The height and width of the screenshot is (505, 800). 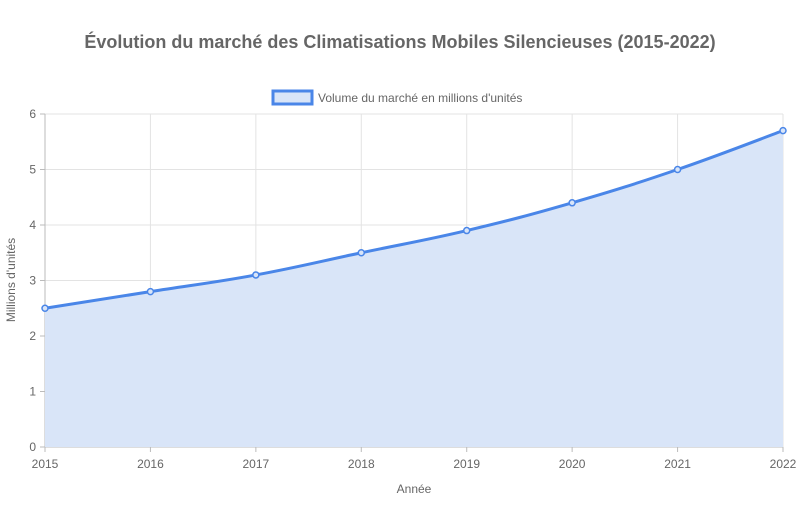 I want to click on x-axis-ticks: 2015 2016 2017 2018 2019 2020 2021 2022, so click(x=414, y=459).